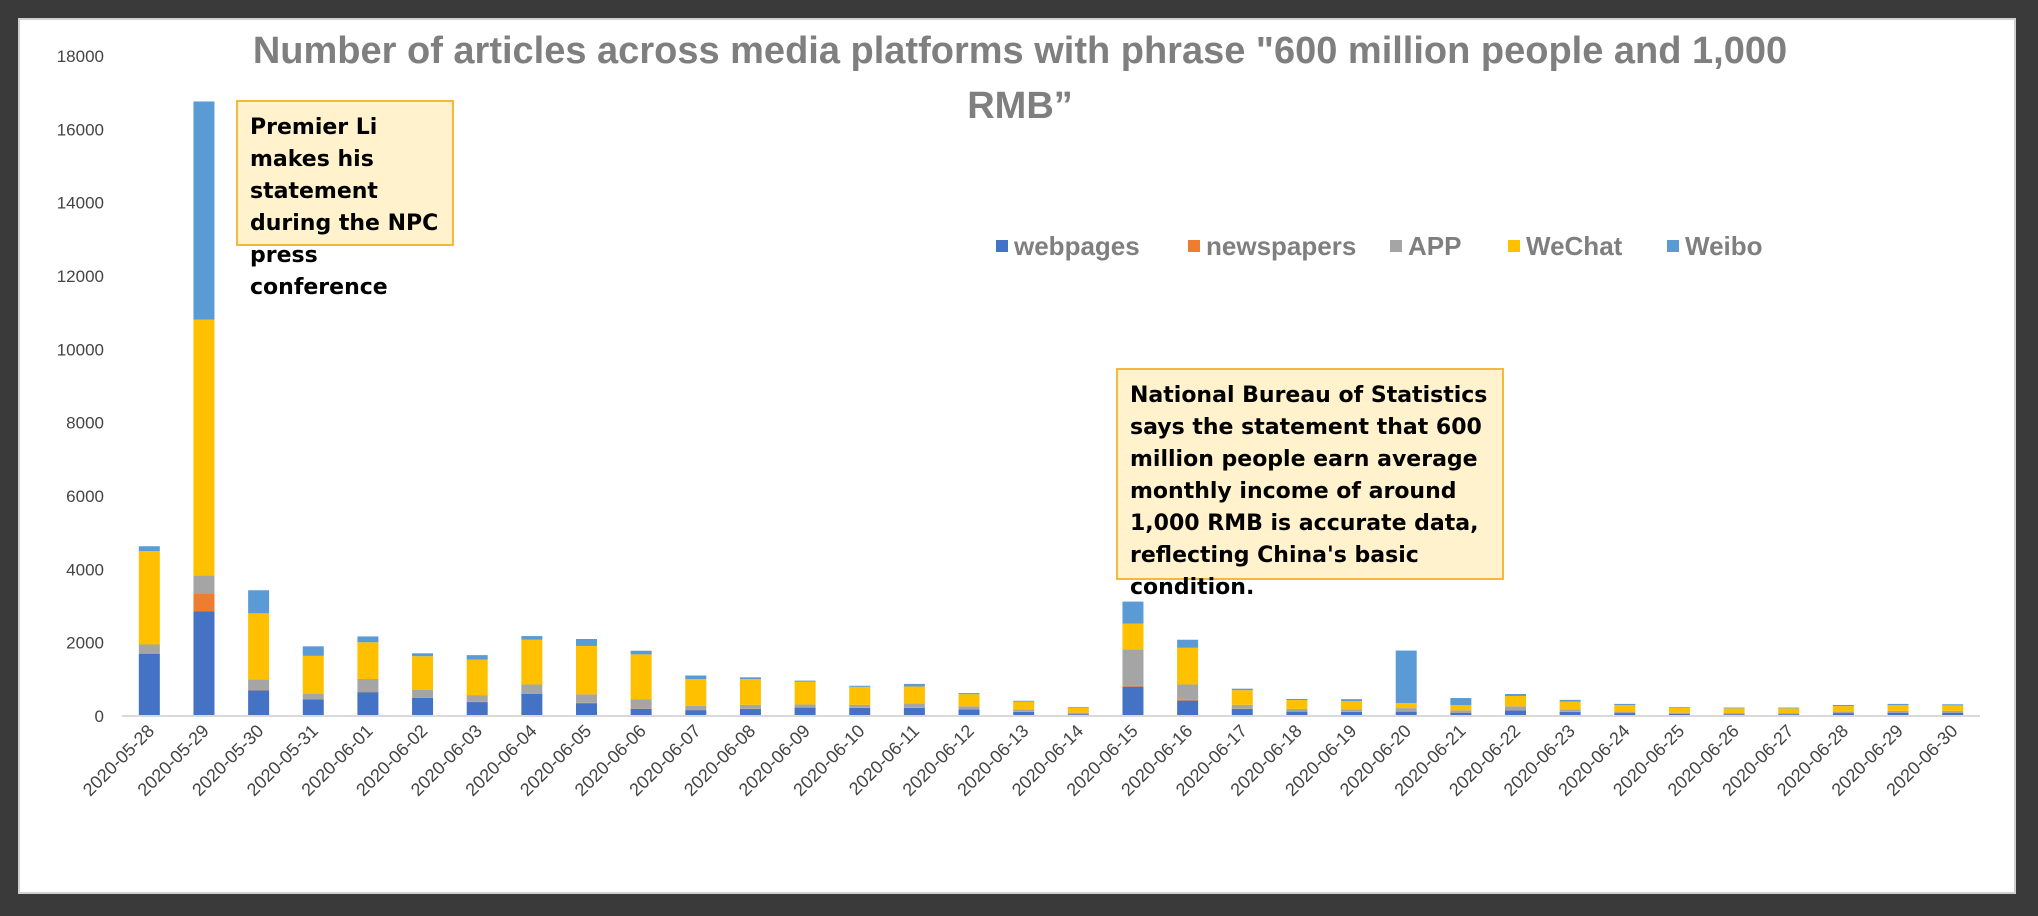 Image resolution: width=2038 pixels, height=916 pixels. Describe the element at coordinates (80, 129) in the screenshot. I see `y-tick-label: 16000` at that location.